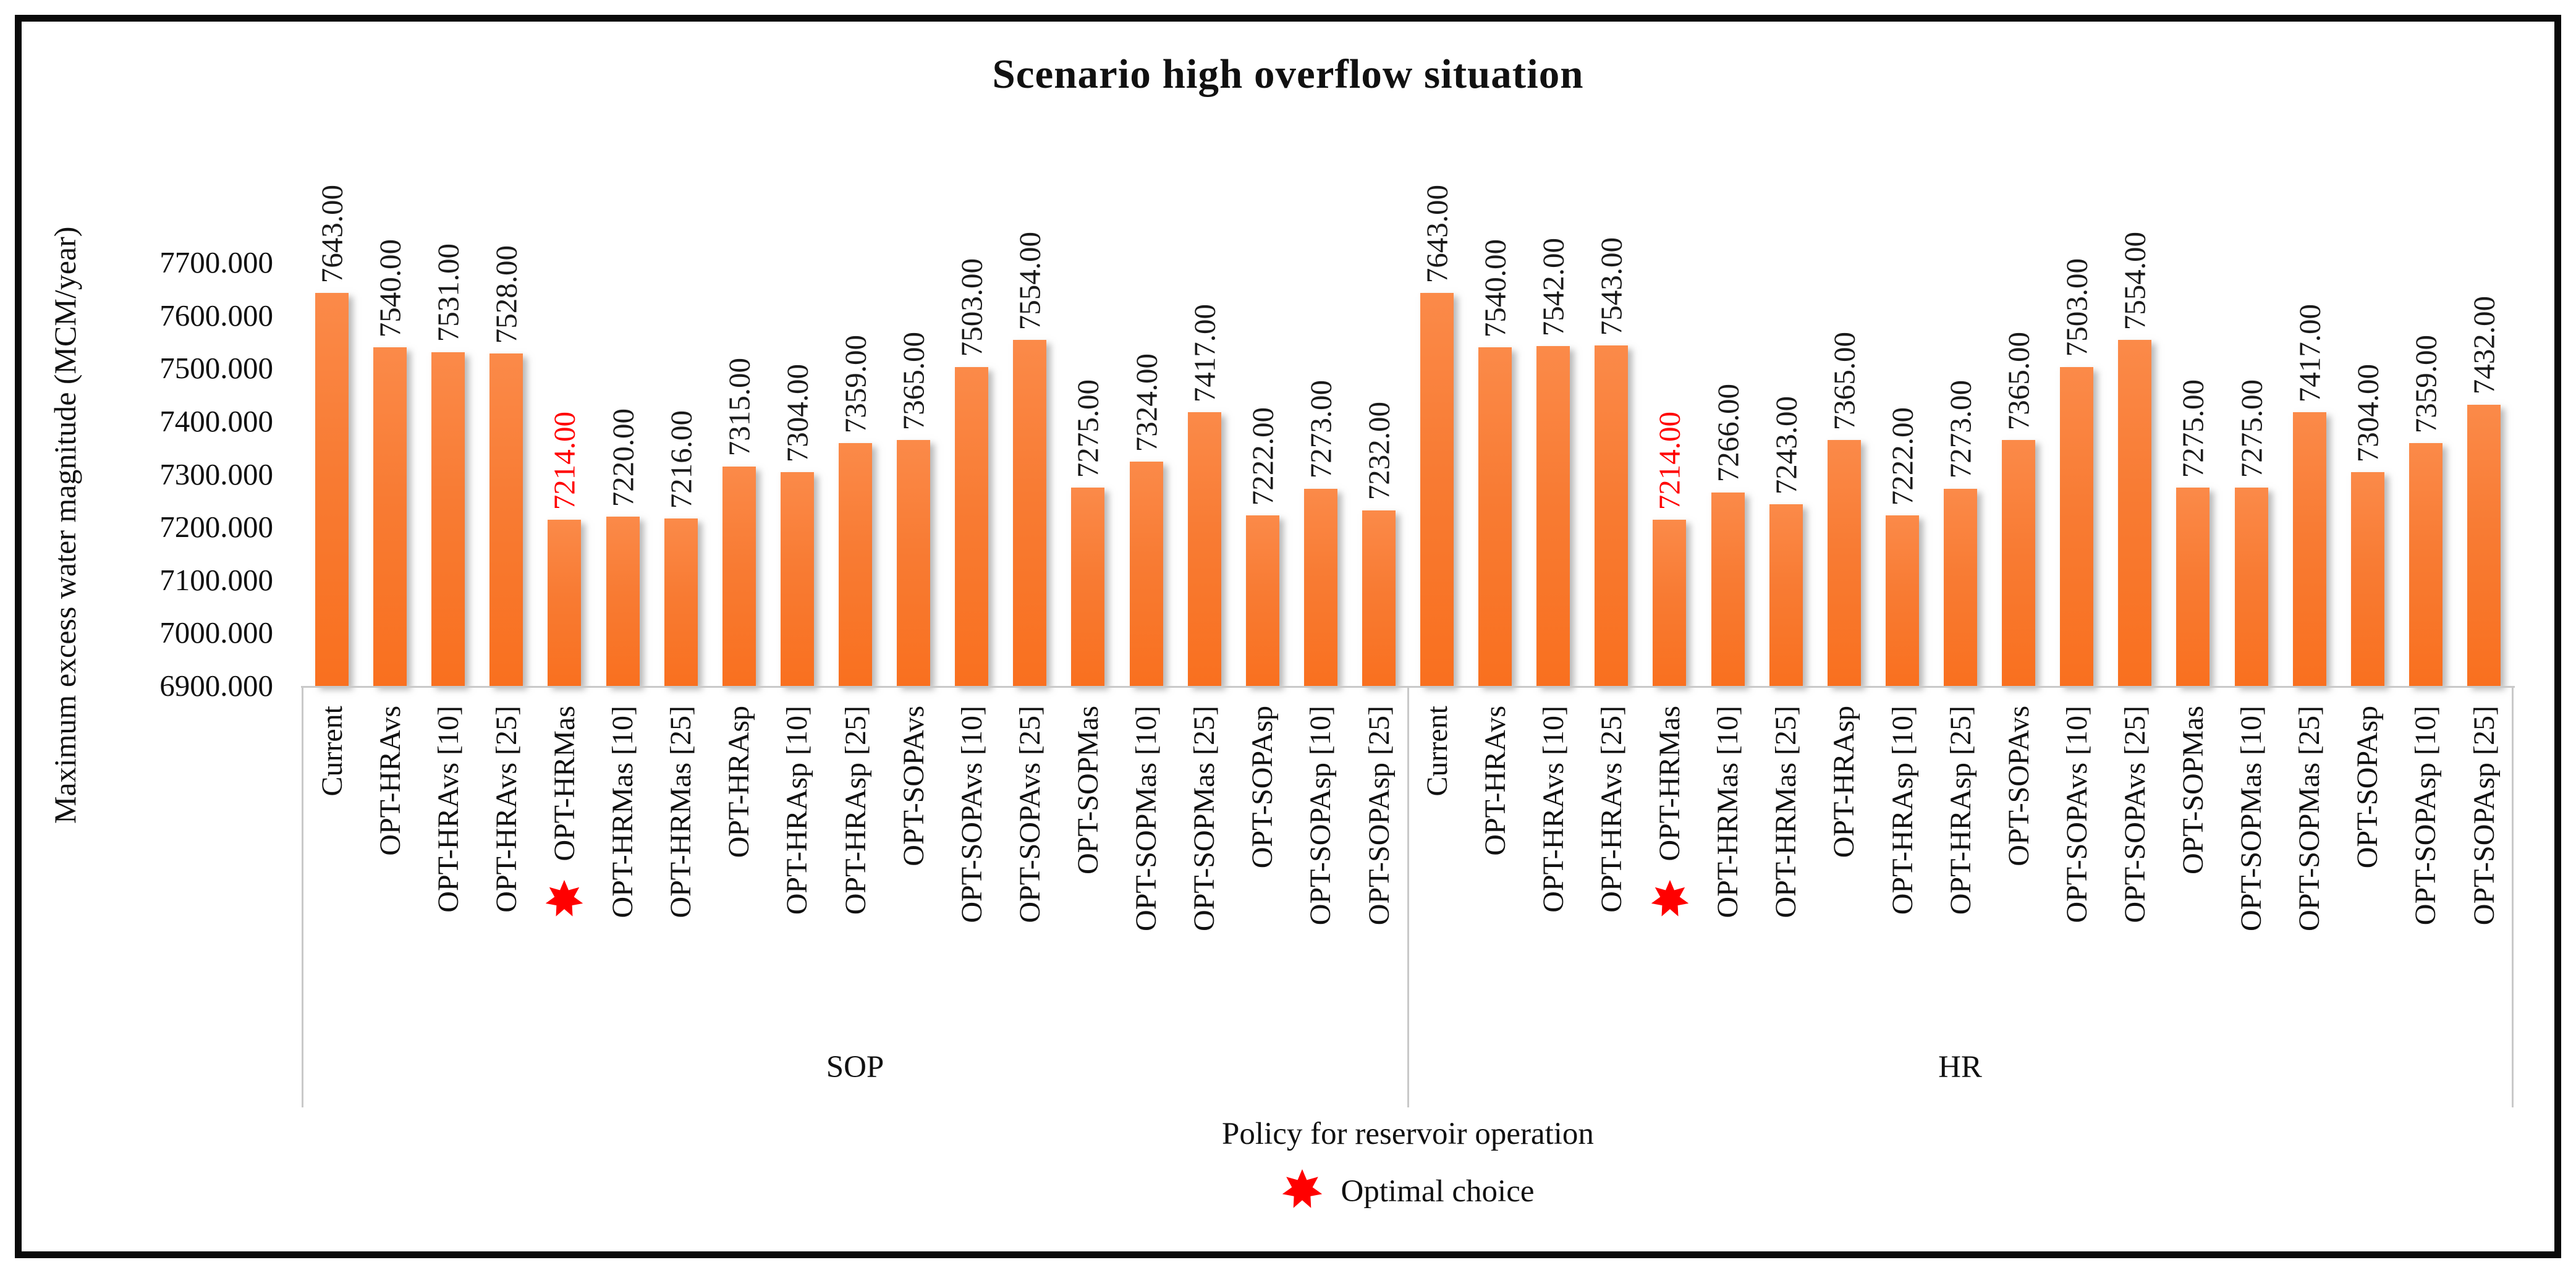 The width and height of the screenshot is (2576, 1273). What do you see at coordinates (216, 686) in the screenshot?
I see `y-tick-label: 6900.000` at bounding box center [216, 686].